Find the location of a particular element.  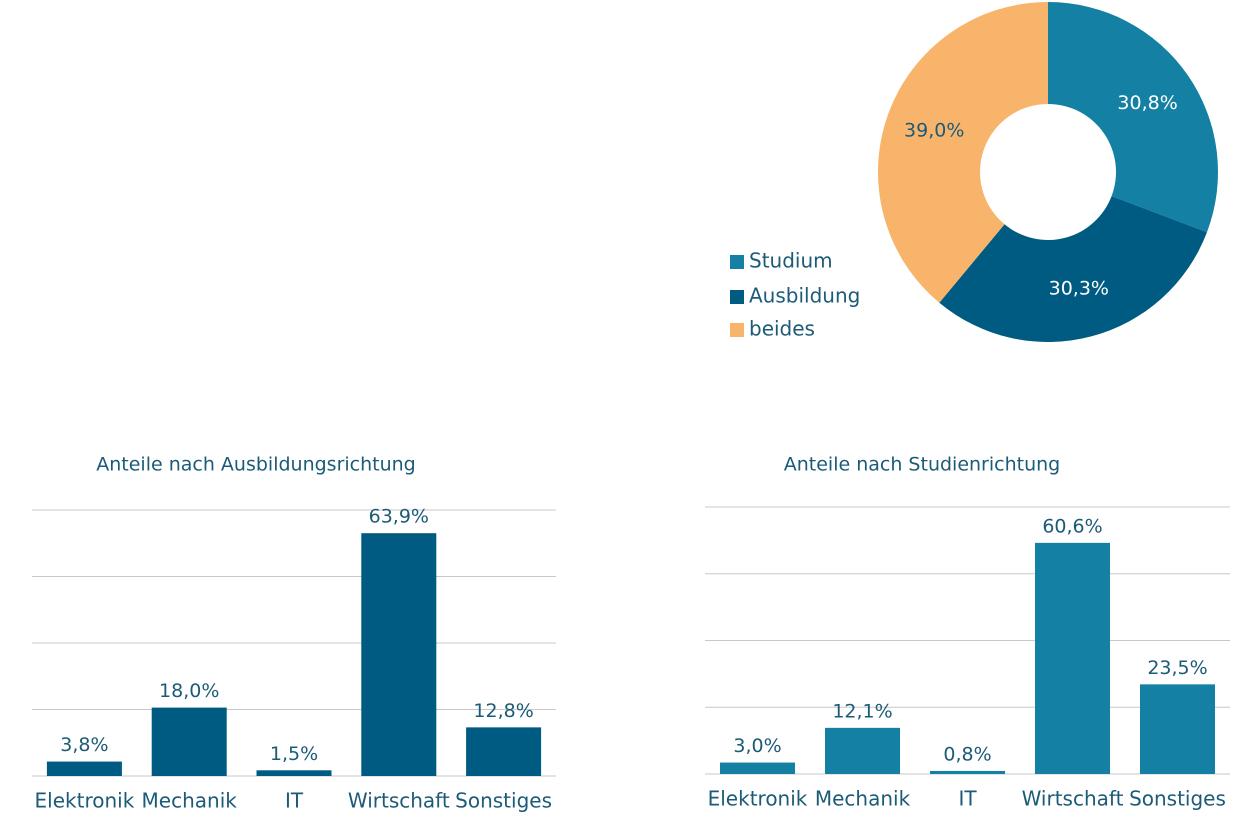

chart-title: Anteile nach Studienrichtung is located at coordinates (922, 465).